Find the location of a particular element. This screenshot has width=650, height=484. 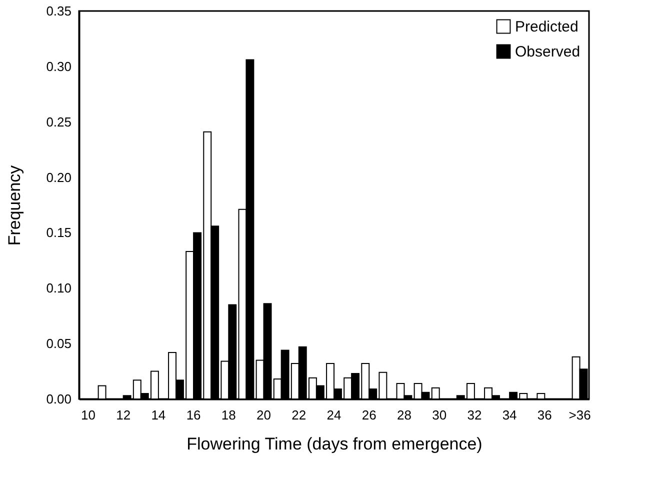

x-tick-label: 10 is located at coordinates (88, 415).